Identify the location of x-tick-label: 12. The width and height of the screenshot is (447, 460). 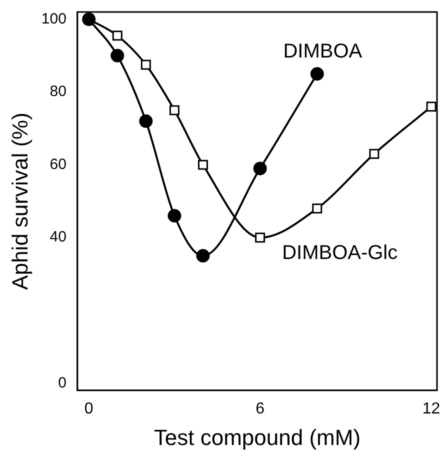
(431, 409).